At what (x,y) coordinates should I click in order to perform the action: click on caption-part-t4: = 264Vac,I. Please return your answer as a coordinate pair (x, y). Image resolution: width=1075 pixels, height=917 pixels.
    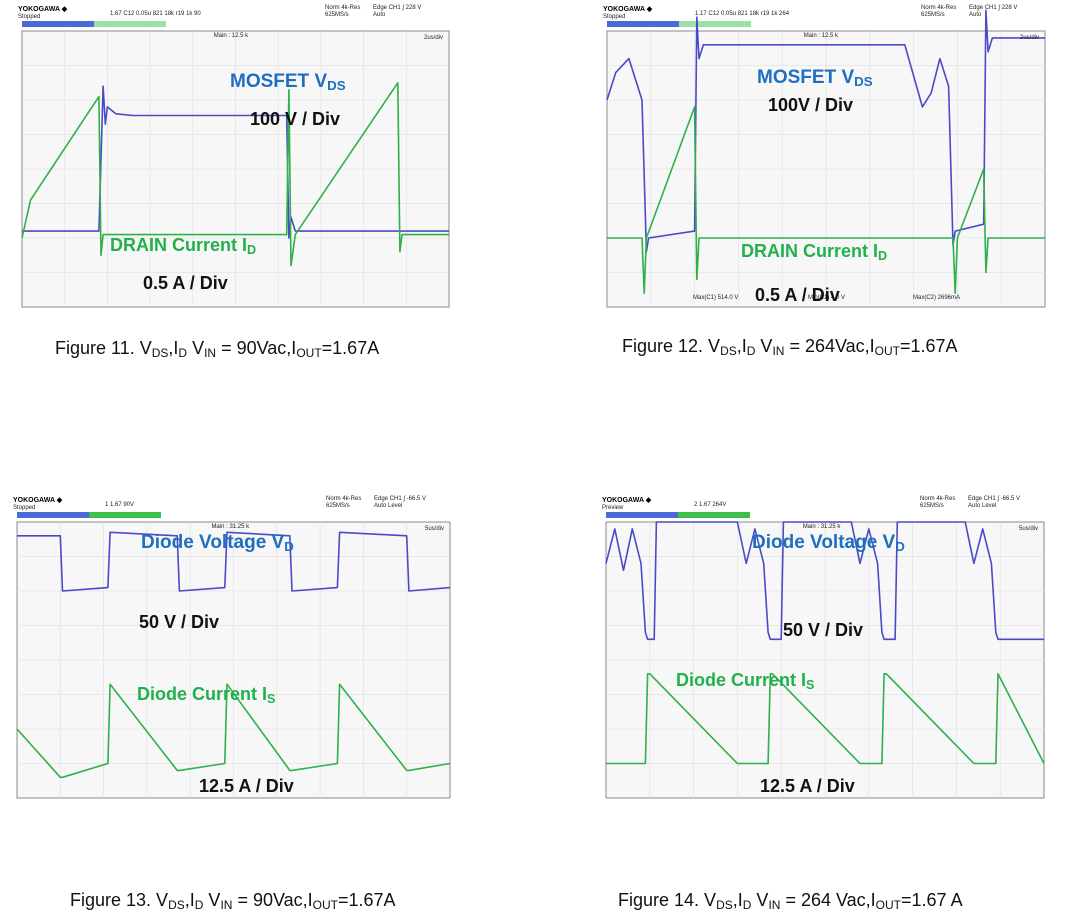
    Looking at the image, I should click on (829, 346).